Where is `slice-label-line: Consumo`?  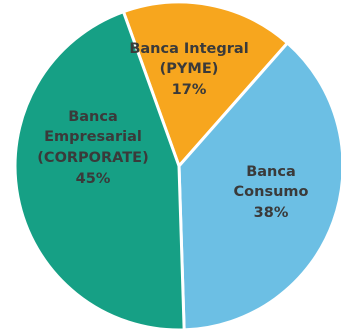 slice-label-line: Consumo is located at coordinates (271, 192).